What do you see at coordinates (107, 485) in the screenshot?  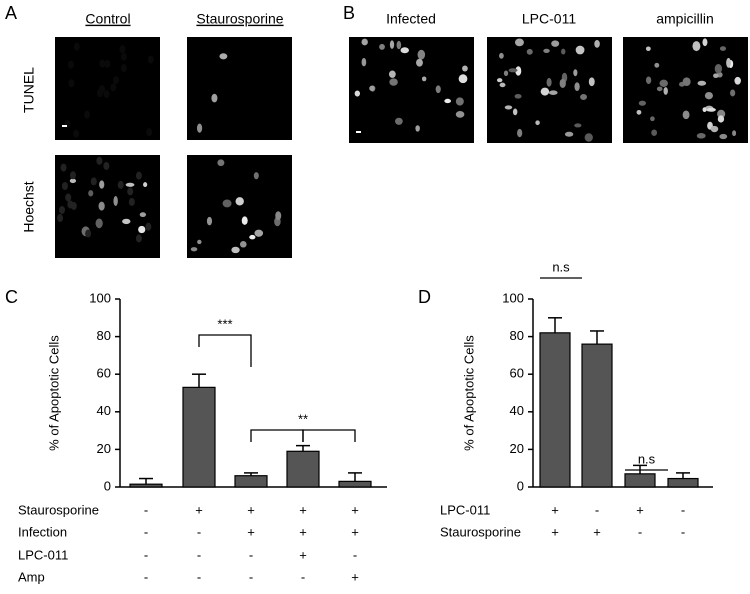 I see `y-tick-label: 0` at bounding box center [107, 485].